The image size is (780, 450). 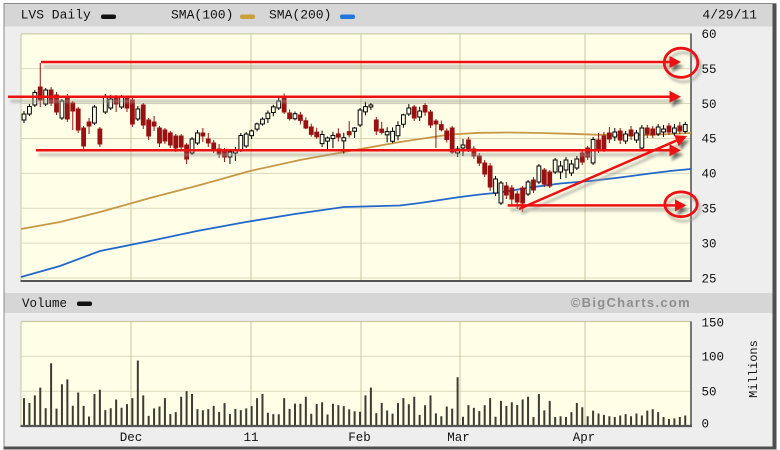 I want to click on svg-text: Dec, so click(x=131, y=438).